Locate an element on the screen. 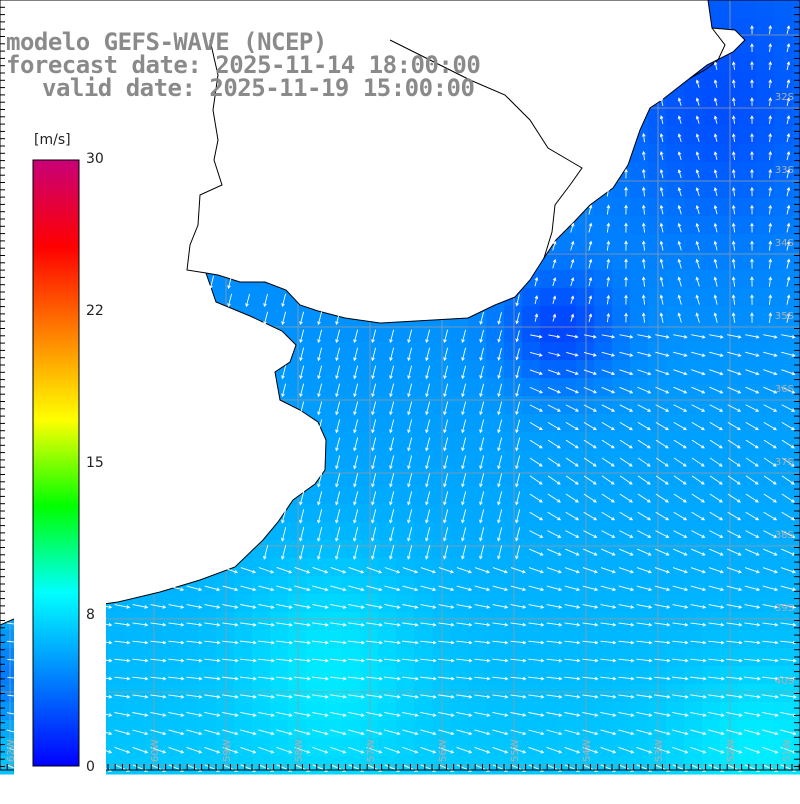 Image resolution: width=800 pixels, height=804 pixels. lon-label: 55W is located at coordinates (515, 750).